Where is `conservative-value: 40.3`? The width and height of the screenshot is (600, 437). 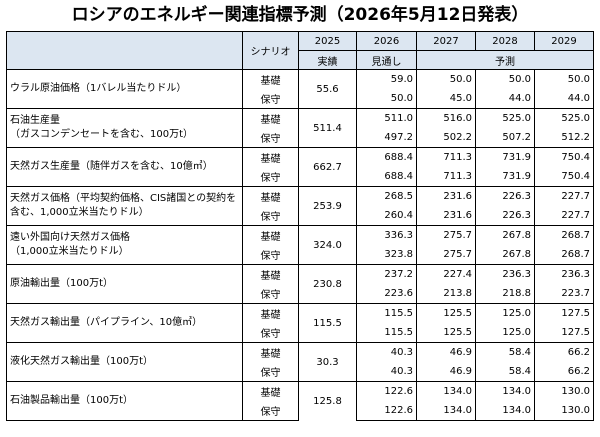 conservative-value: 40.3 is located at coordinates (386, 372).